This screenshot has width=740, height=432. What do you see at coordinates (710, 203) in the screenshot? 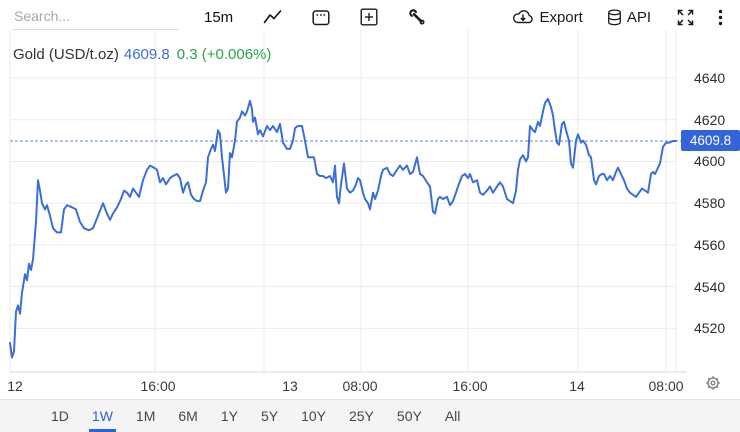
I see `y-axis-label: 4580` at bounding box center [710, 203].